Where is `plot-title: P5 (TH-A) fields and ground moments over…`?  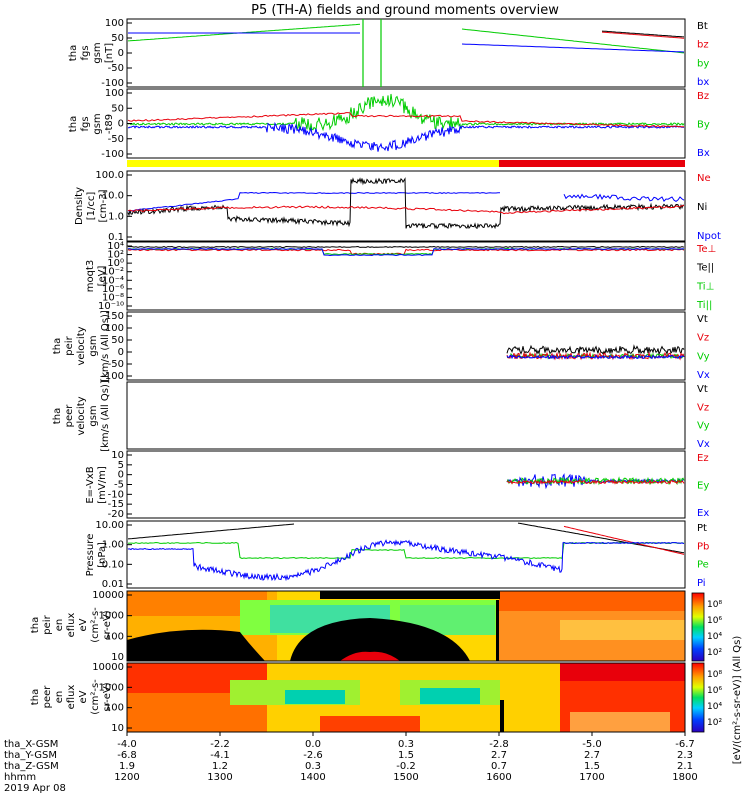 plot-title: P5 (TH-A) fields and ground moments over… is located at coordinates (405, 10).